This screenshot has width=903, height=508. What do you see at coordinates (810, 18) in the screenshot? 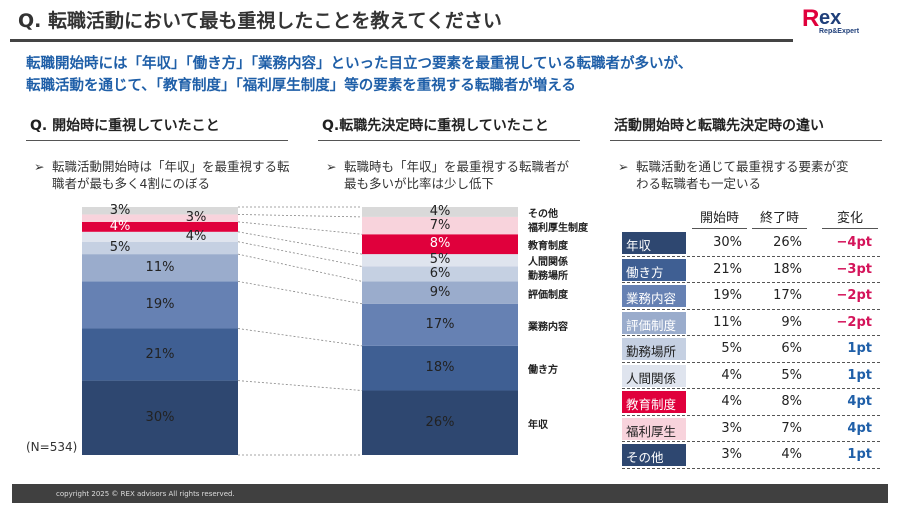
I see `svg-text: R` at bounding box center [810, 18].